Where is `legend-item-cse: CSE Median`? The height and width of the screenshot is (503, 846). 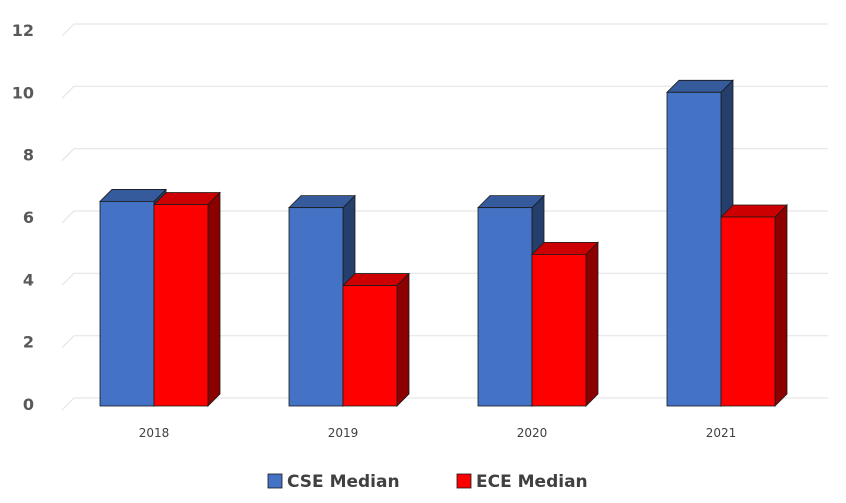
legend-item-cse: CSE Median is located at coordinates (333, 482).